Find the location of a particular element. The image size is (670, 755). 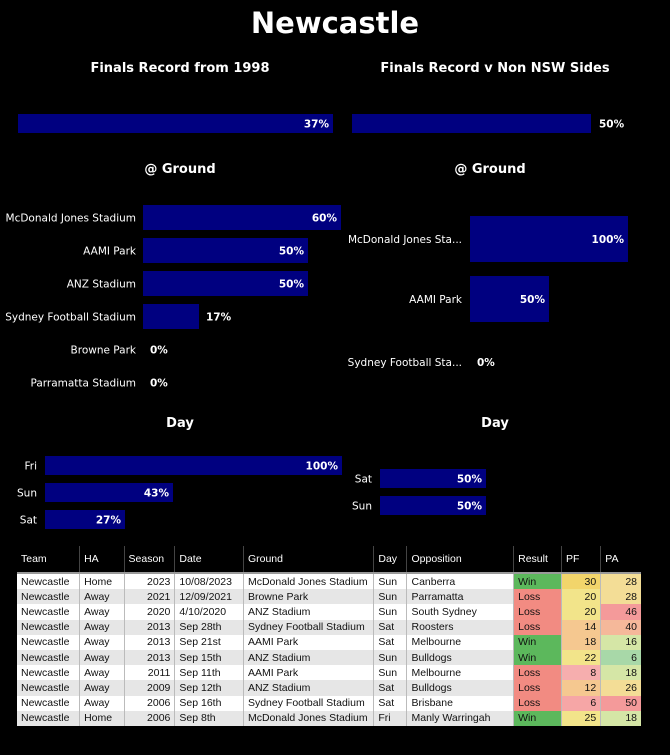

table-cell-season: 2020 is located at coordinates (150, 612).